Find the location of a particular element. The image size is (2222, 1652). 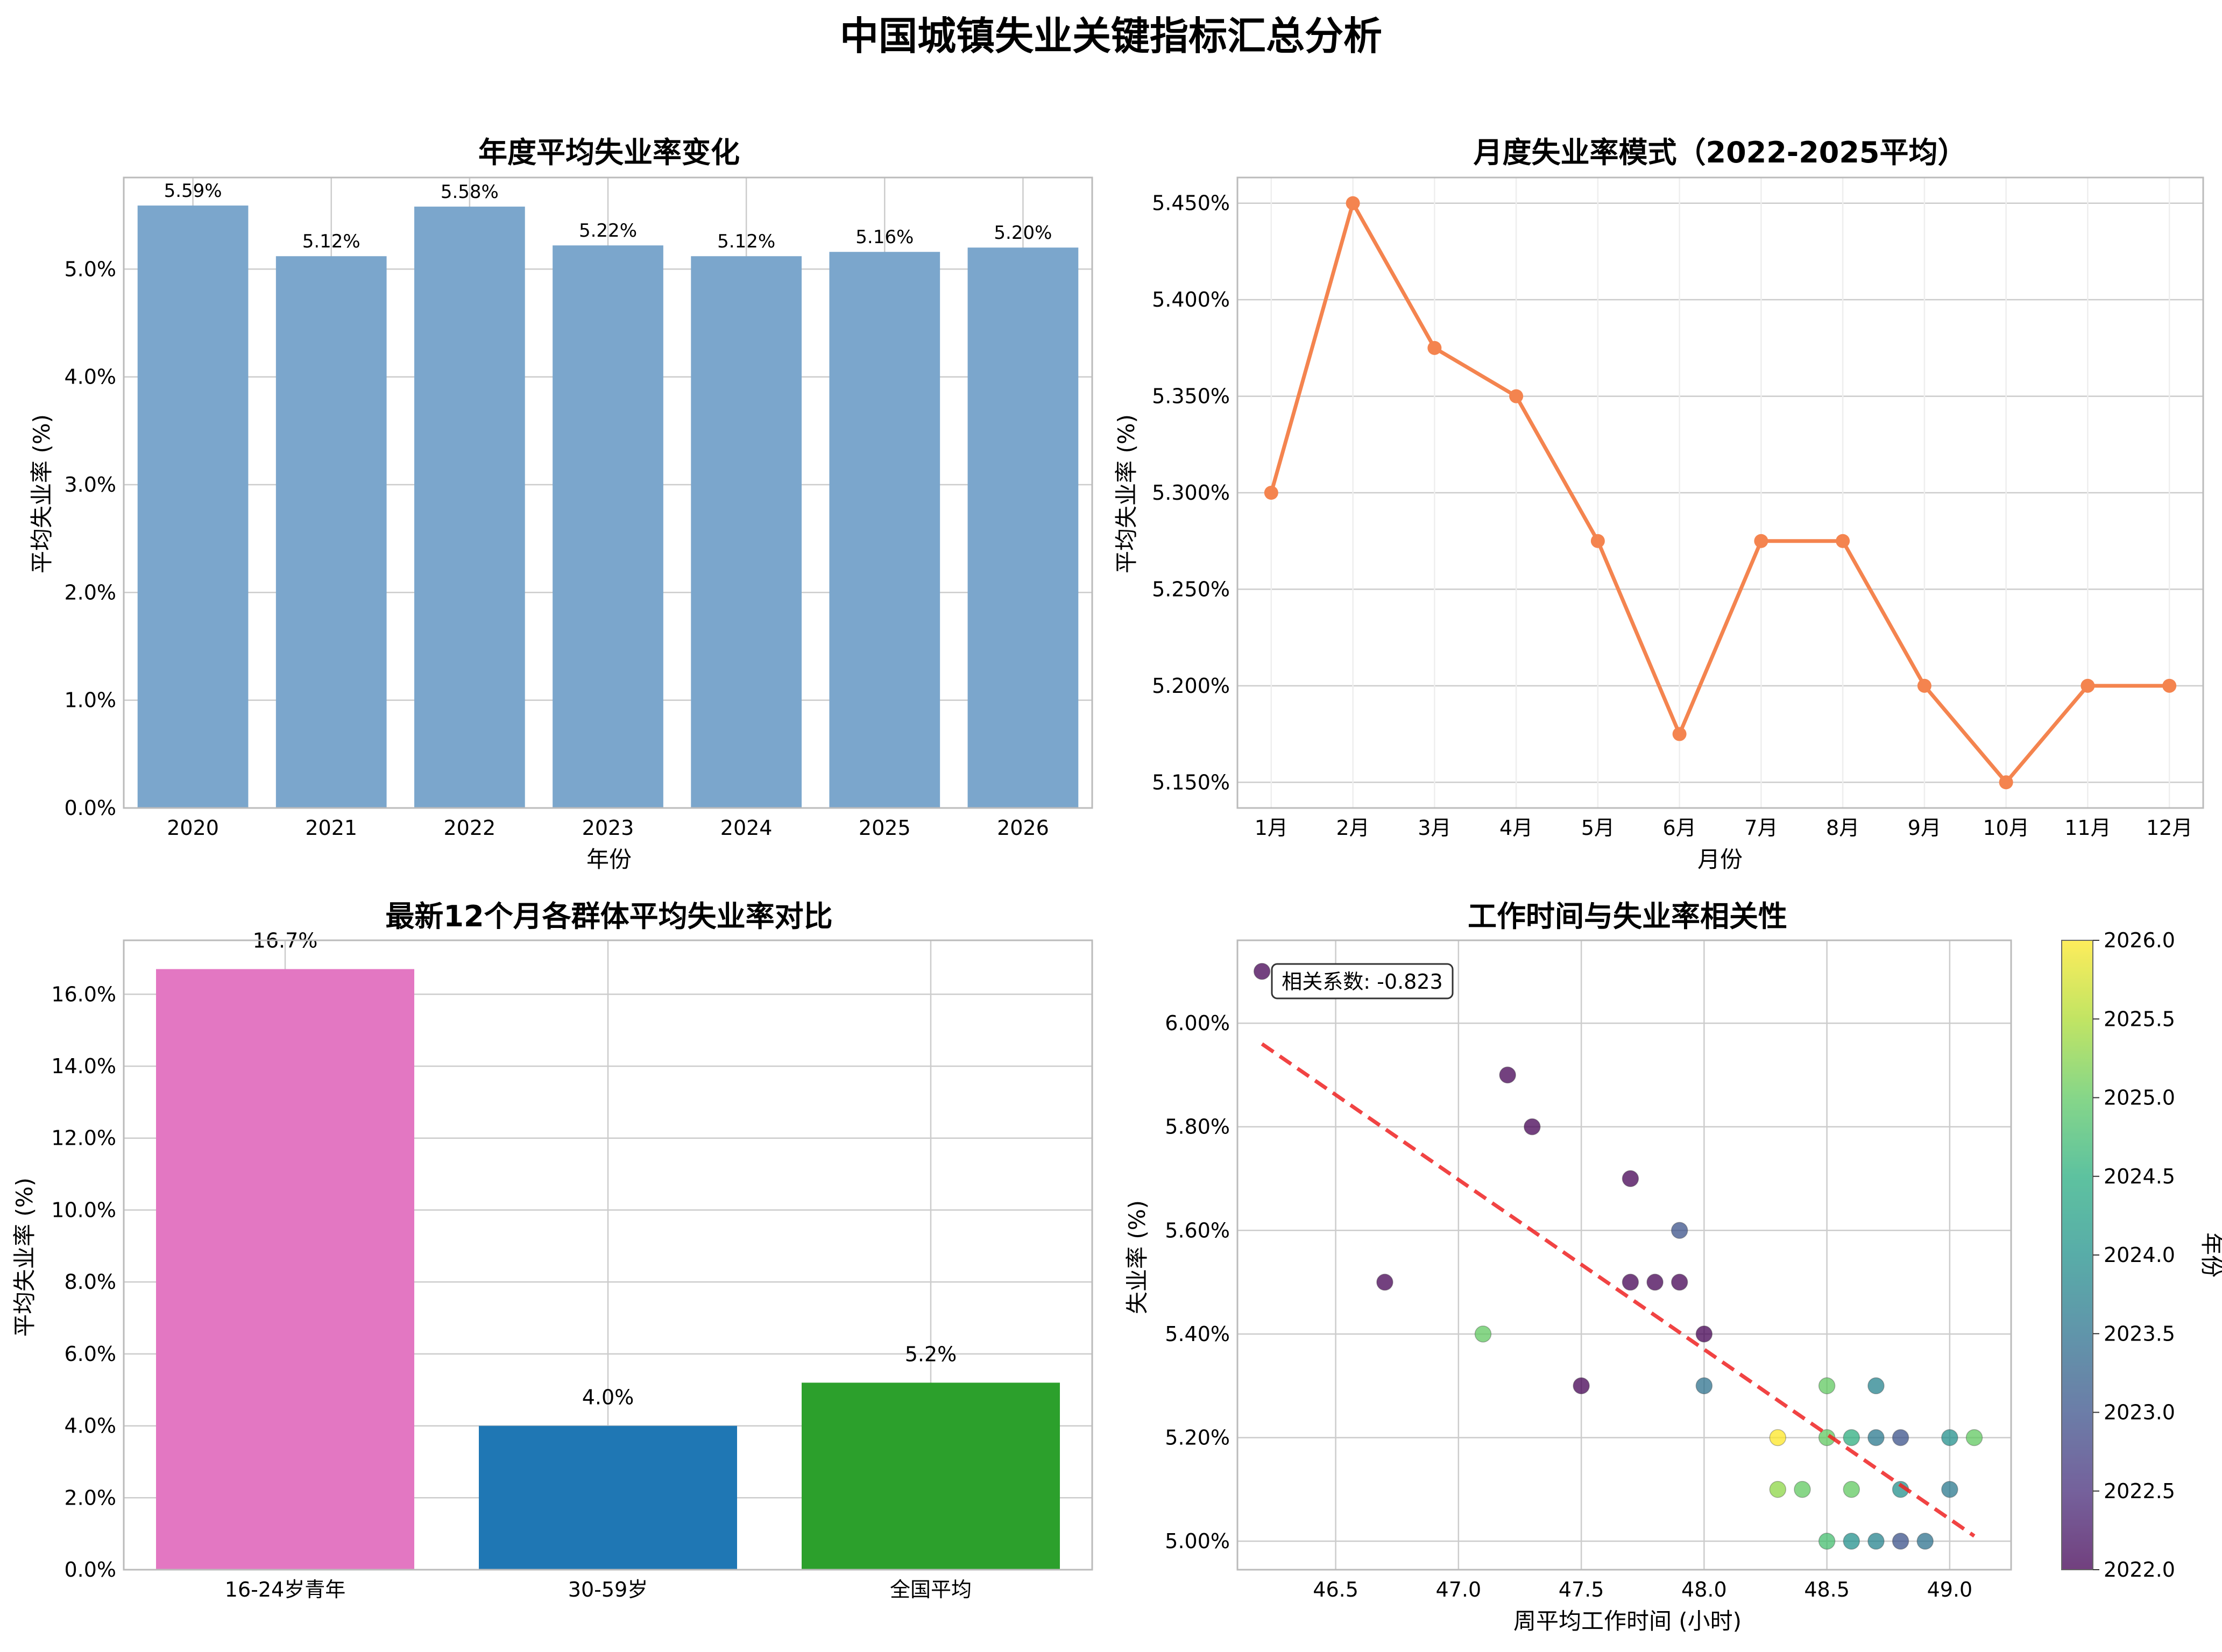

y-tick-label: 5.200% is located at coordinates (1191, 686).